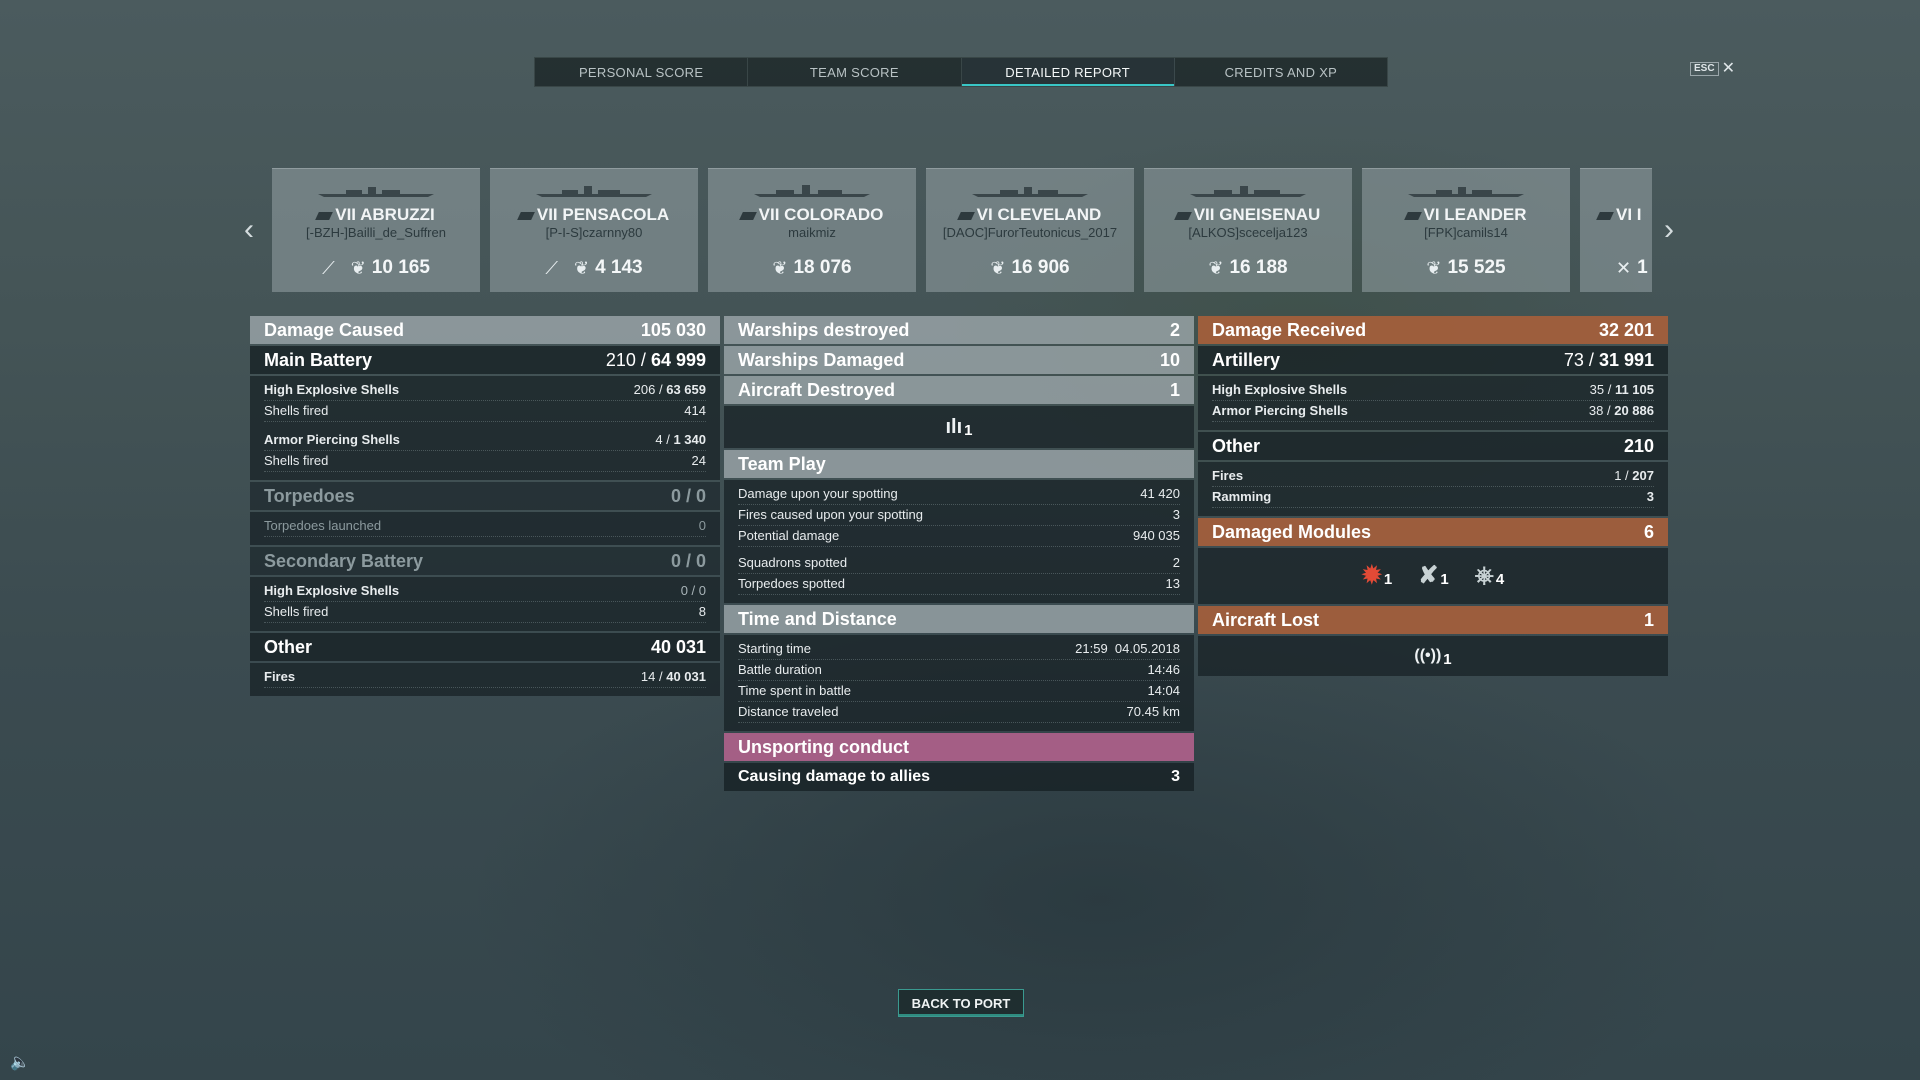 The height and width of the screenshot is (1080, 1920). What do you see at coordinates (1246, 359) in the screenshot?
I see `artillery-label: Artillery` at bounding box center [1246, 359].